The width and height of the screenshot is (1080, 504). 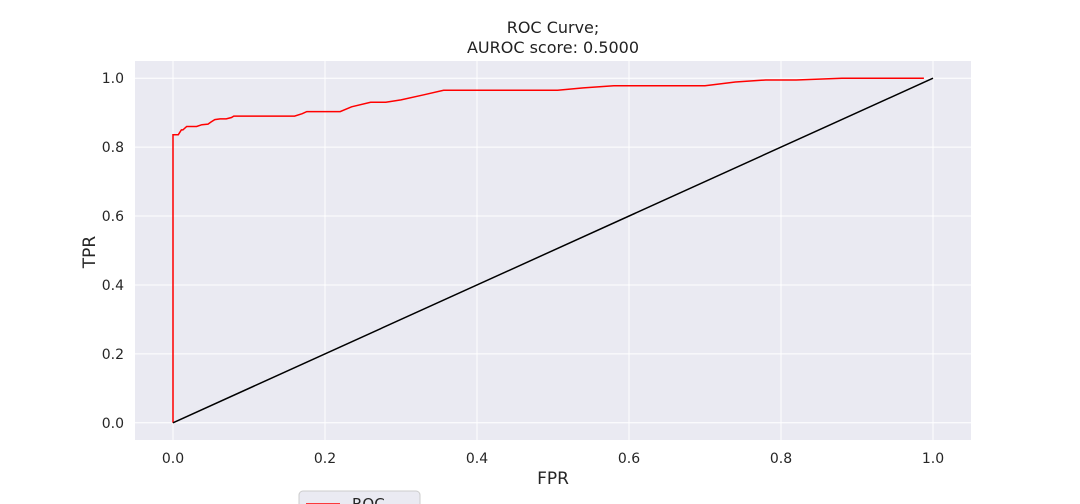 I want to click on x-tick-label: 0.2, so click(x=325, y=459).